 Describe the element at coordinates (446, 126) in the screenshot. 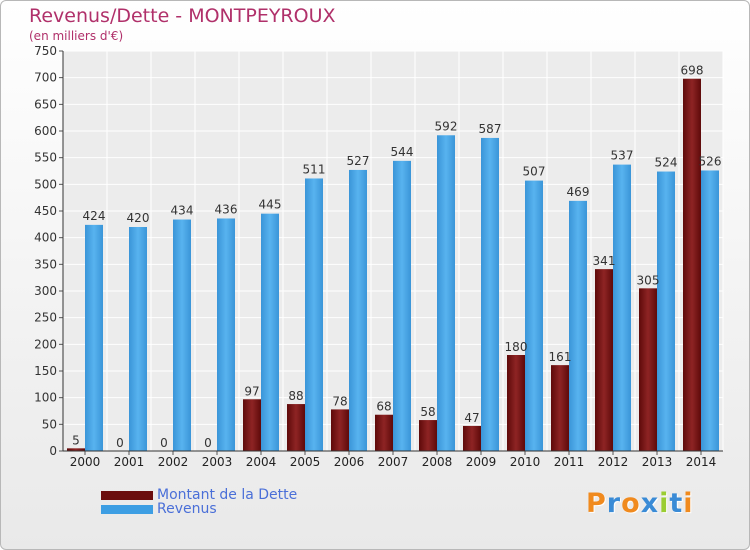

I see `data-label-revenue: 592` at that location.